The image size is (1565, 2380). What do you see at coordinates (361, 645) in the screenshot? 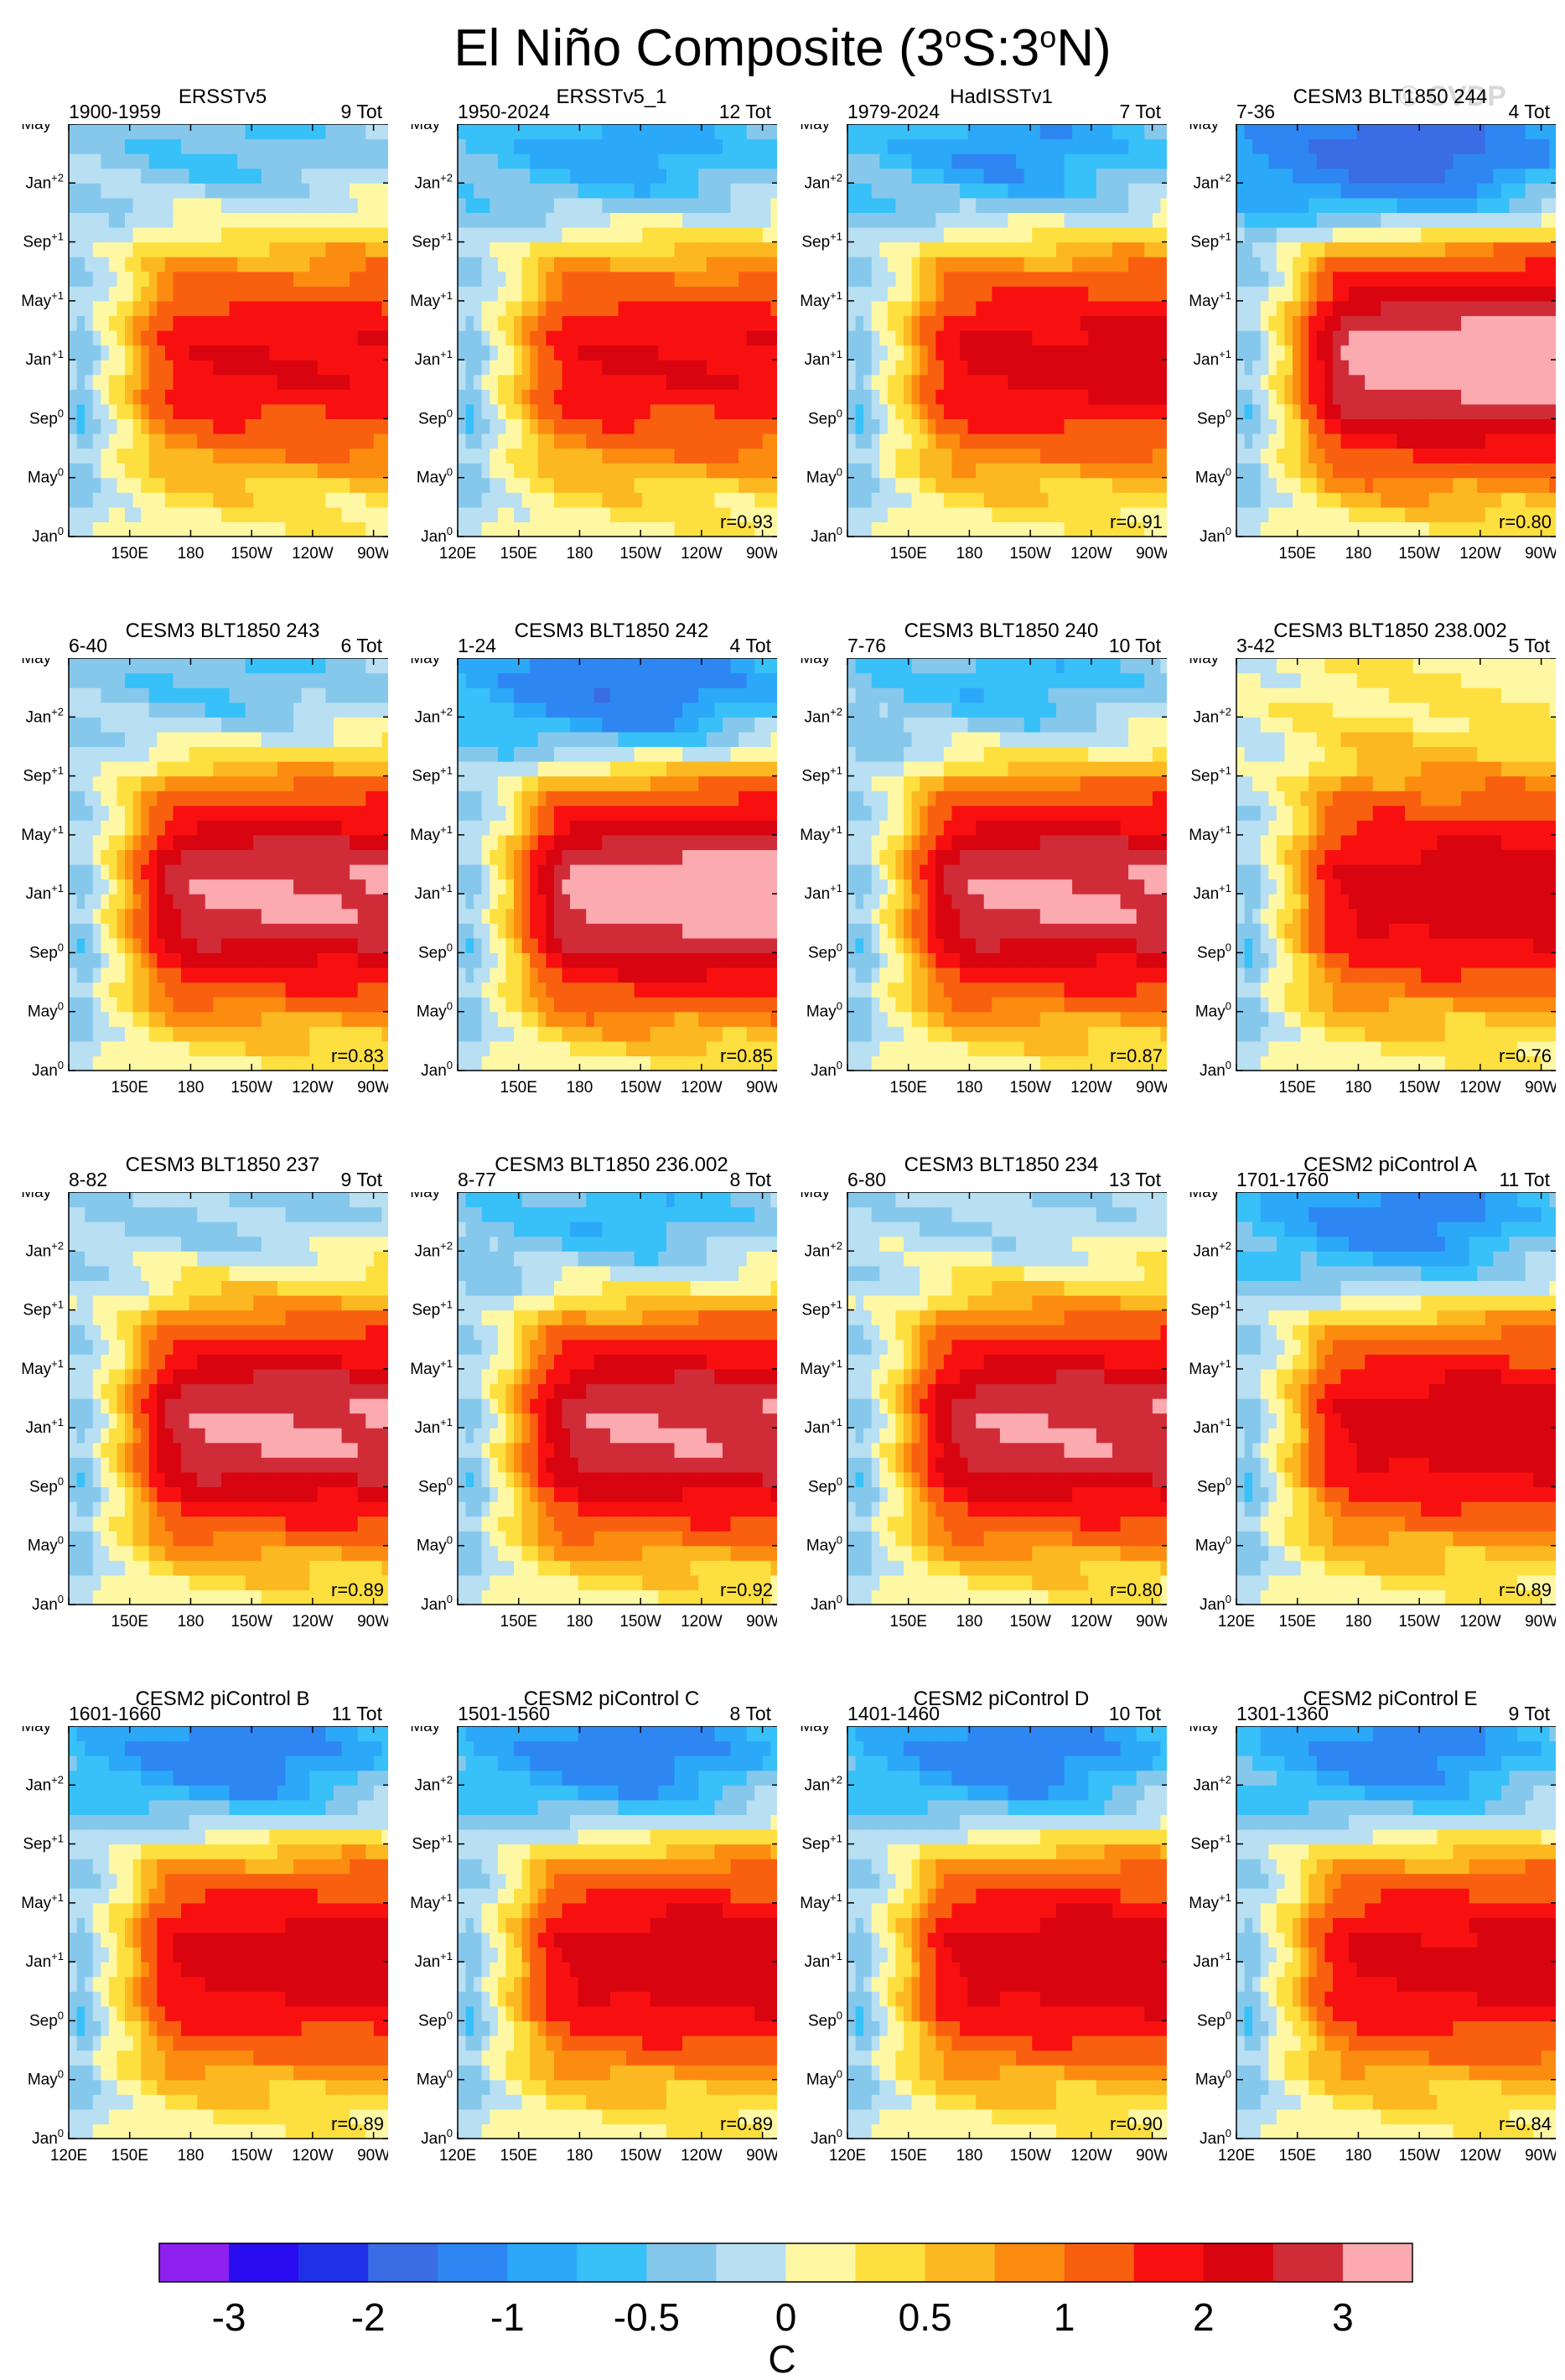
I see `panel-count: 6 Tot` at bounding box center [361, 645].